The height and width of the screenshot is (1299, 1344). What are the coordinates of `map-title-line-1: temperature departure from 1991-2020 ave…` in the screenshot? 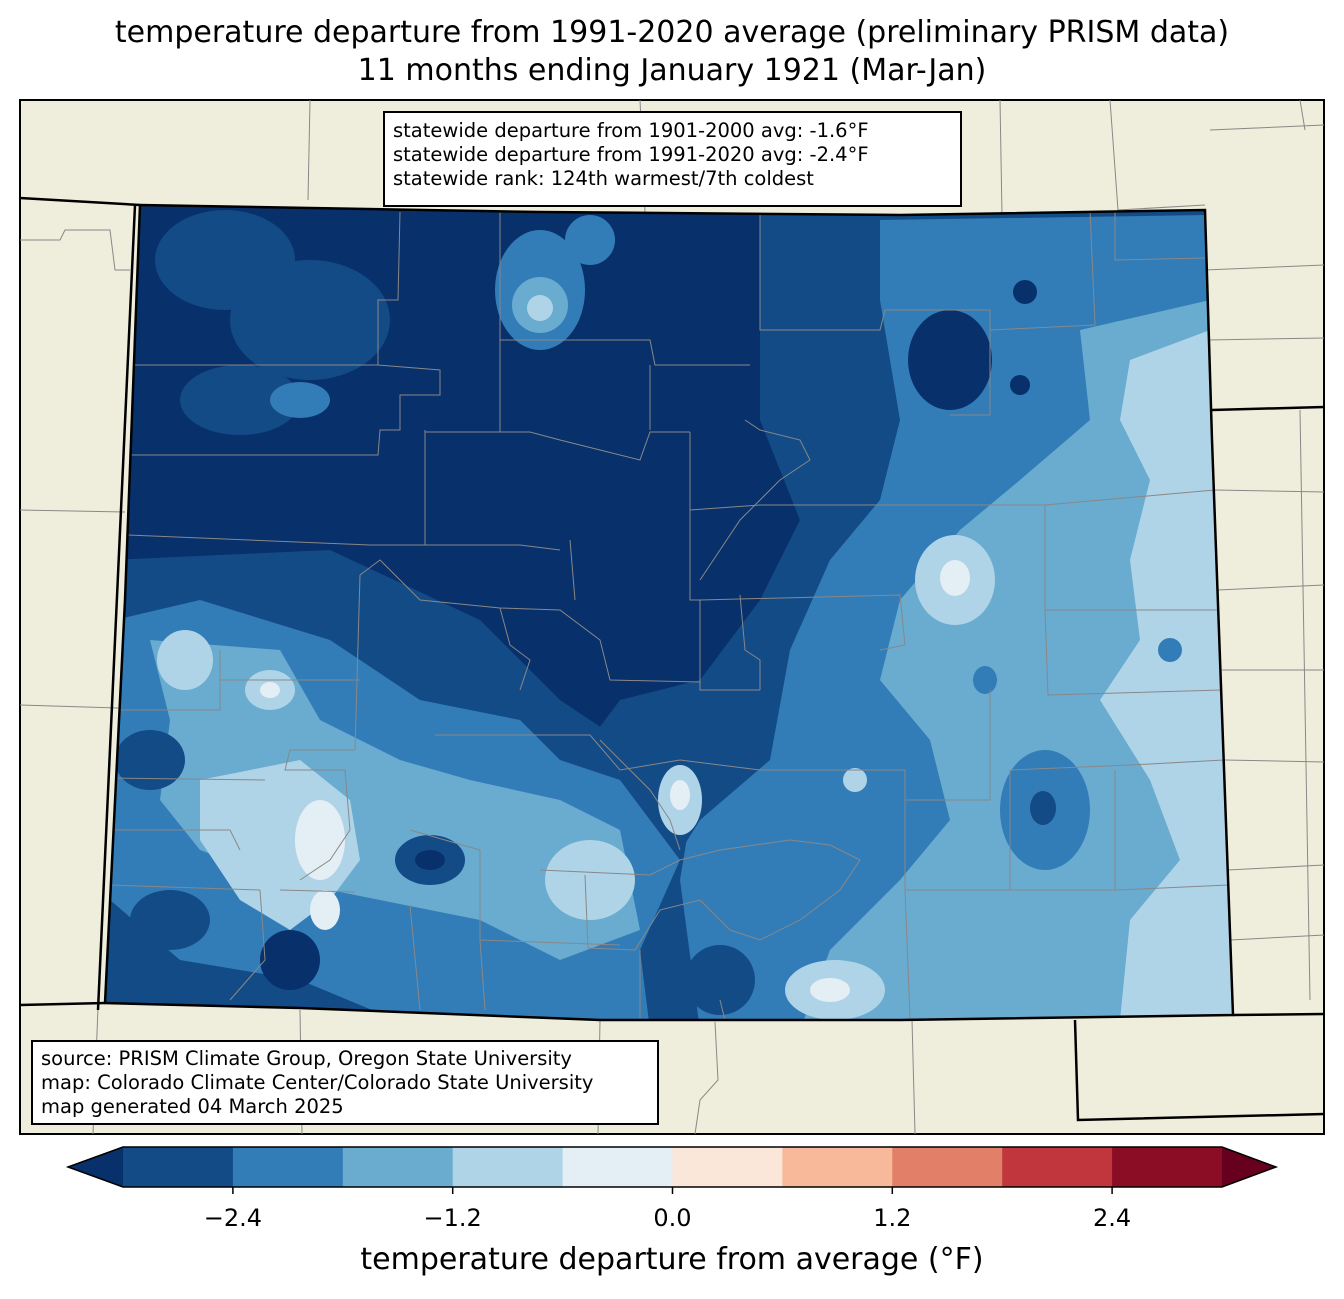 It's located at (672, 32).